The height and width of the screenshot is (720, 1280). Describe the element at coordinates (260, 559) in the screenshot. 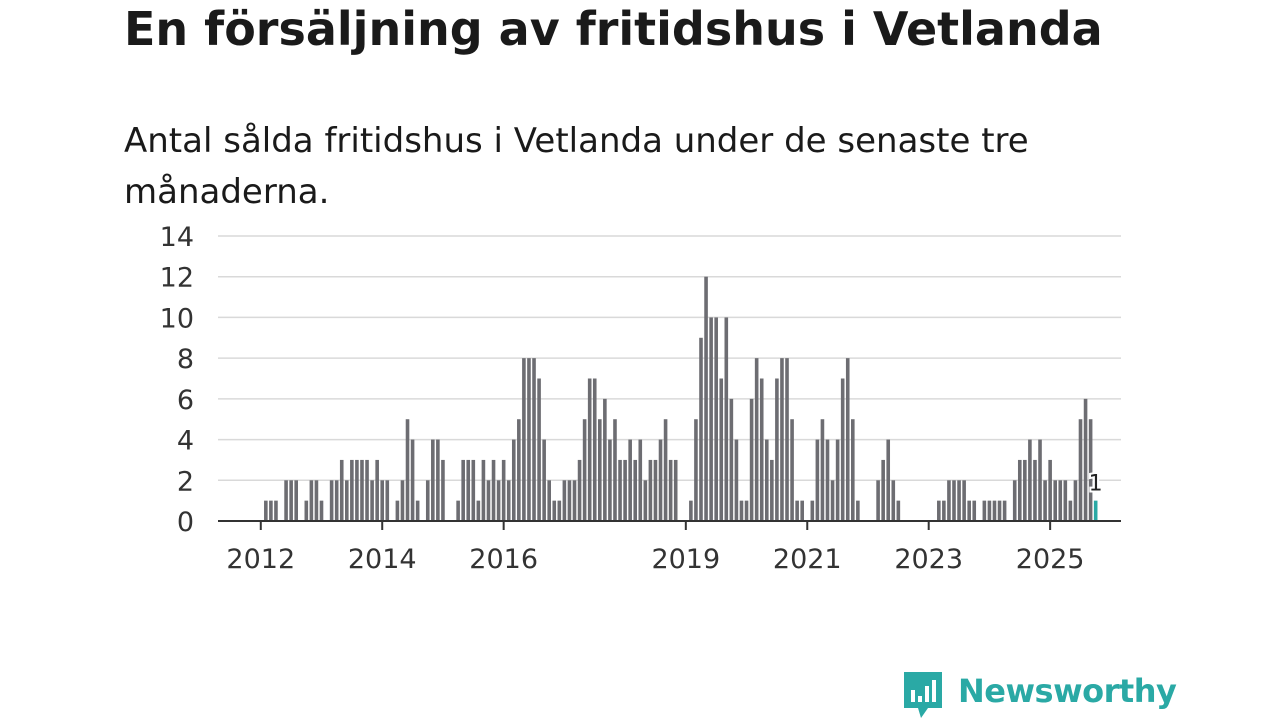

I see `x-tick-label: 2012` at that location.